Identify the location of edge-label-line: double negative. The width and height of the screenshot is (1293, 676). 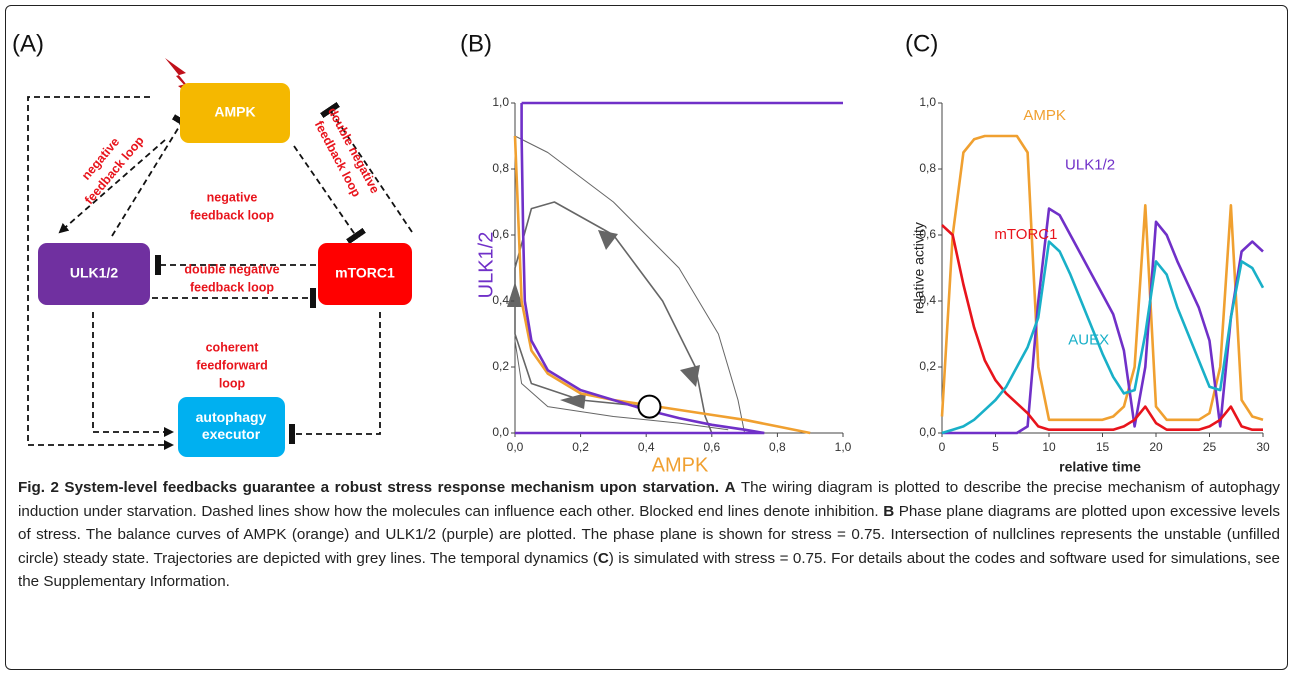
(231, 269).